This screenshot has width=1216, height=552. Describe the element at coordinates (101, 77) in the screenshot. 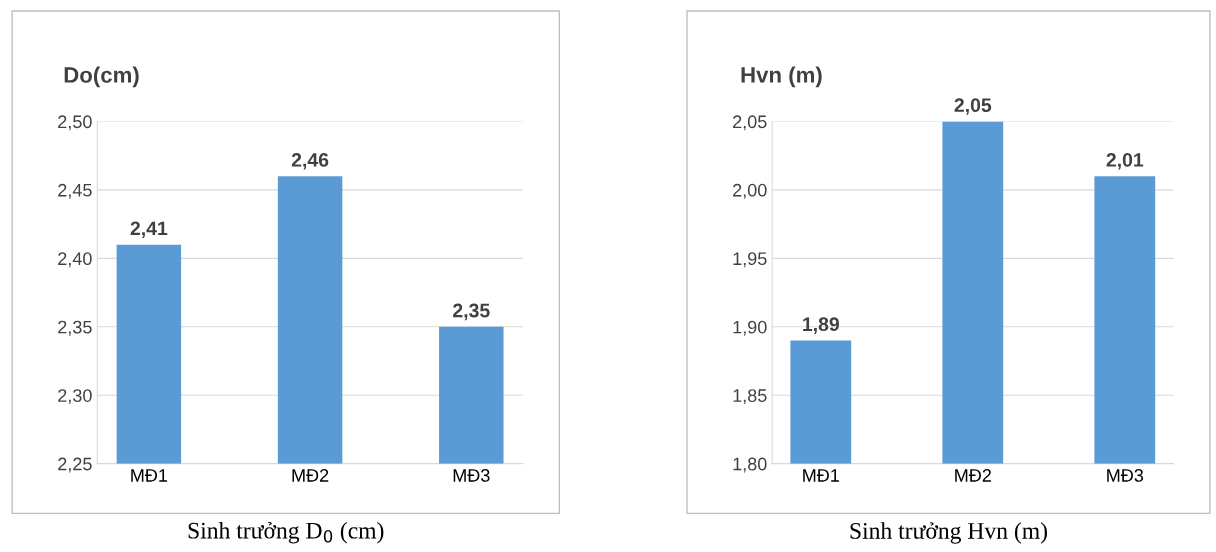

I see `y-axis-title: Do(cm)` at that location.